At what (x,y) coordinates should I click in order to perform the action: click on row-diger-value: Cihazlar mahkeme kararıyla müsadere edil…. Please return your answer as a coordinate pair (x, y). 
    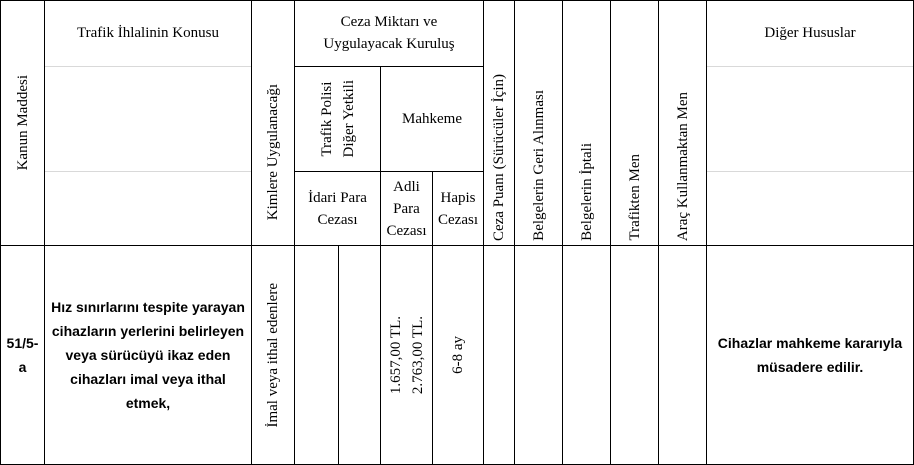
    Looking at the image, I should click on (810, 355).